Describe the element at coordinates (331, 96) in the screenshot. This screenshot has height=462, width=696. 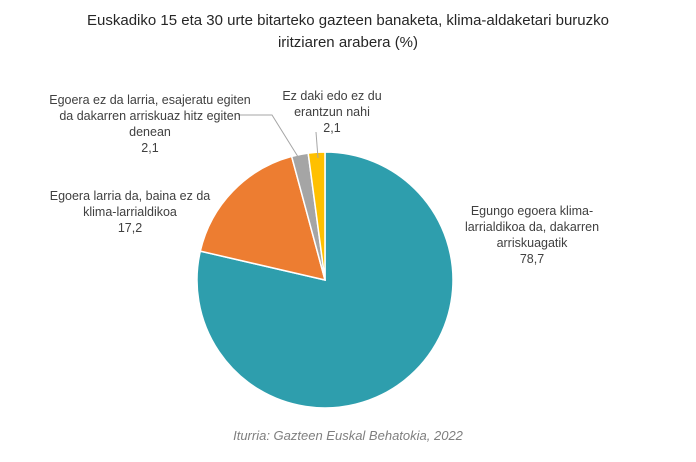
I see `slice-label-line: Ez daki edo ez du` at that location.